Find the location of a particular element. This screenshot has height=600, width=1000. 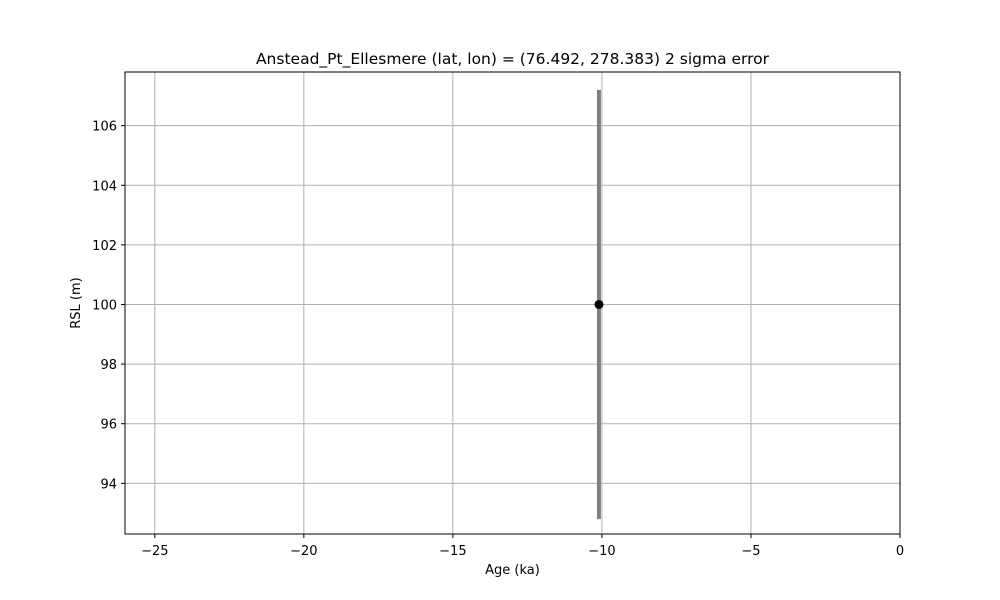

data-layer is located at coordinates (599, 304).